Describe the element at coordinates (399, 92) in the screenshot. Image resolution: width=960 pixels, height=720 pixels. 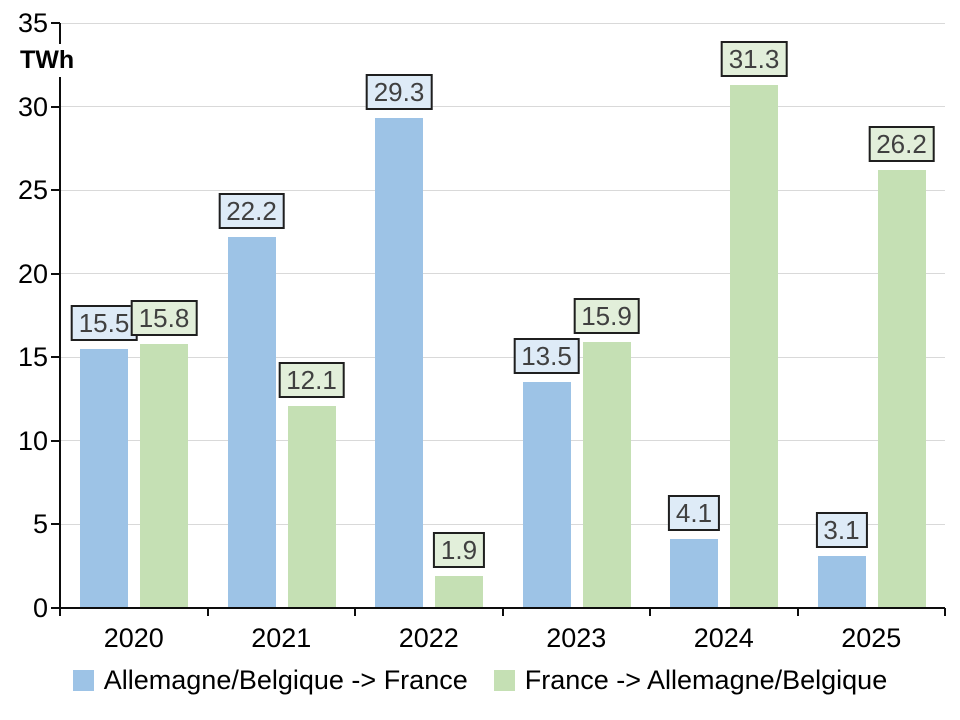
I see `bar-value-label: 29.3` at that location.